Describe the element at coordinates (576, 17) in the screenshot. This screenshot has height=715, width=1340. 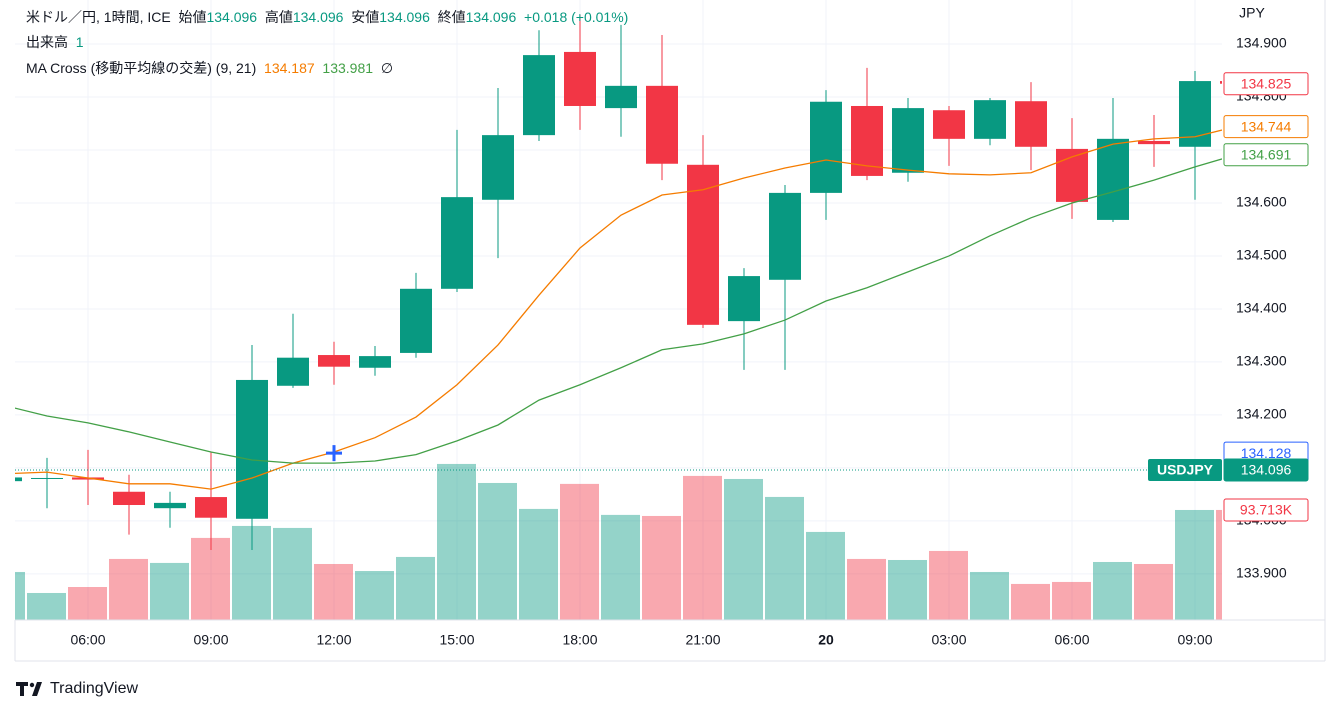
I see `change: +0.018 (+0.01%)` at that location.